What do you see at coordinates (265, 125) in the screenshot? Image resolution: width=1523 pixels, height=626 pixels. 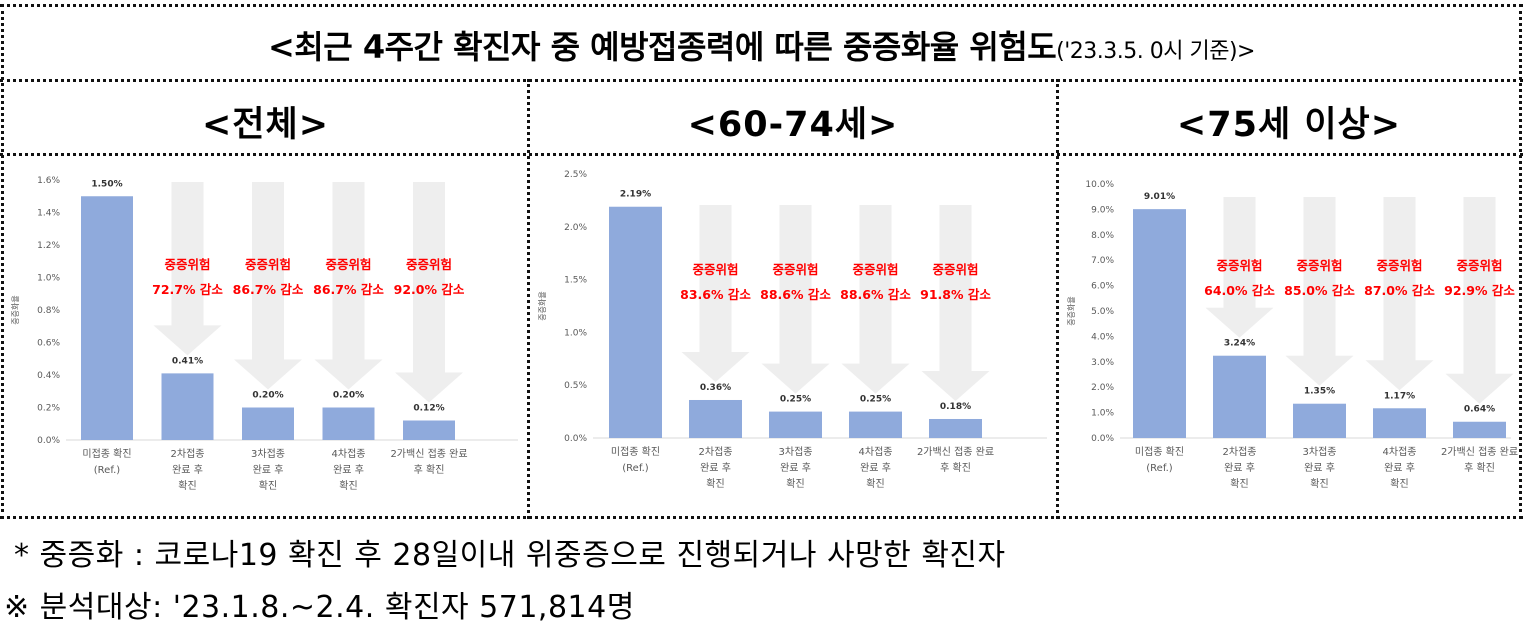 I see `panel-title-all: <전체>` at bounding box center [265, 125].